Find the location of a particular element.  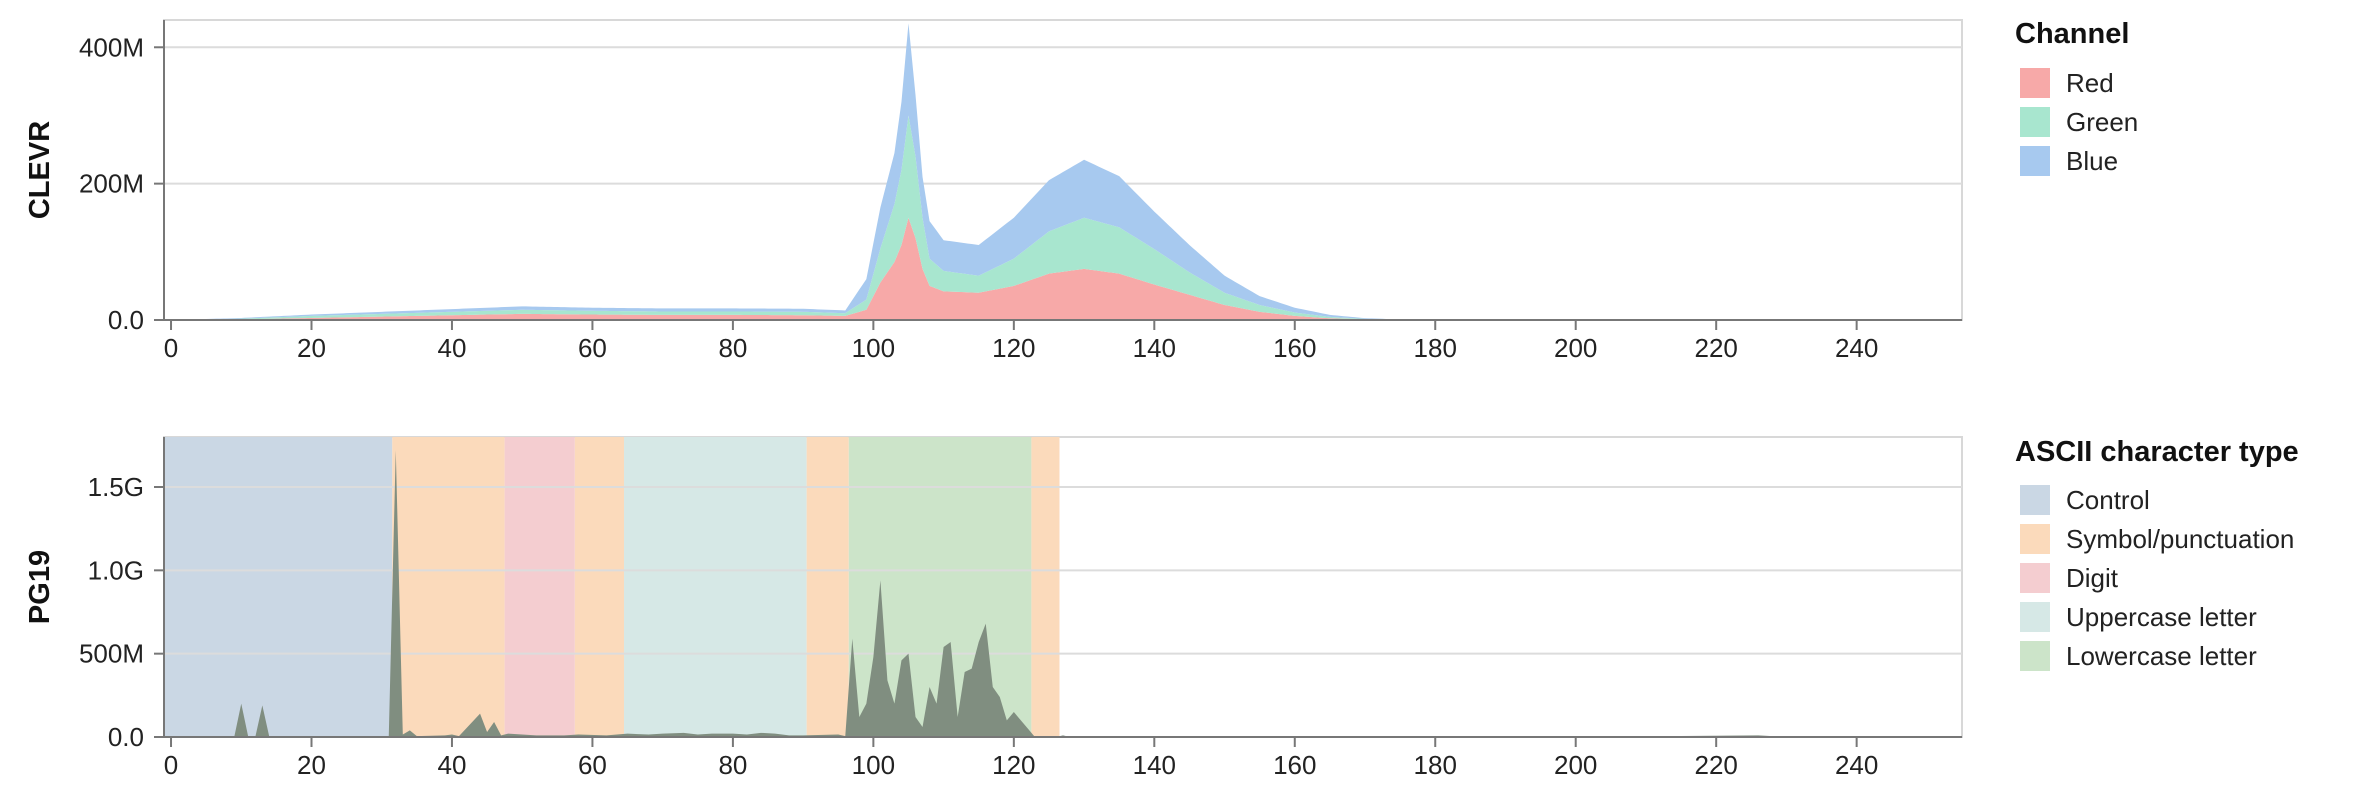

y-tick-label: 200M is located at coordinates (111, 184).